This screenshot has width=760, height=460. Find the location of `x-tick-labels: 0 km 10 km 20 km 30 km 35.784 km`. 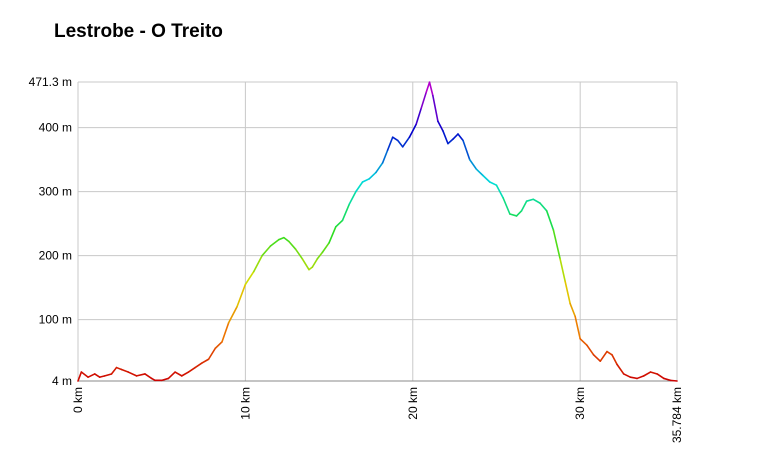

x-tick-labels: 0 km 10 km 20 km 30 km 35.784 km is located at coordinates (377, 415).